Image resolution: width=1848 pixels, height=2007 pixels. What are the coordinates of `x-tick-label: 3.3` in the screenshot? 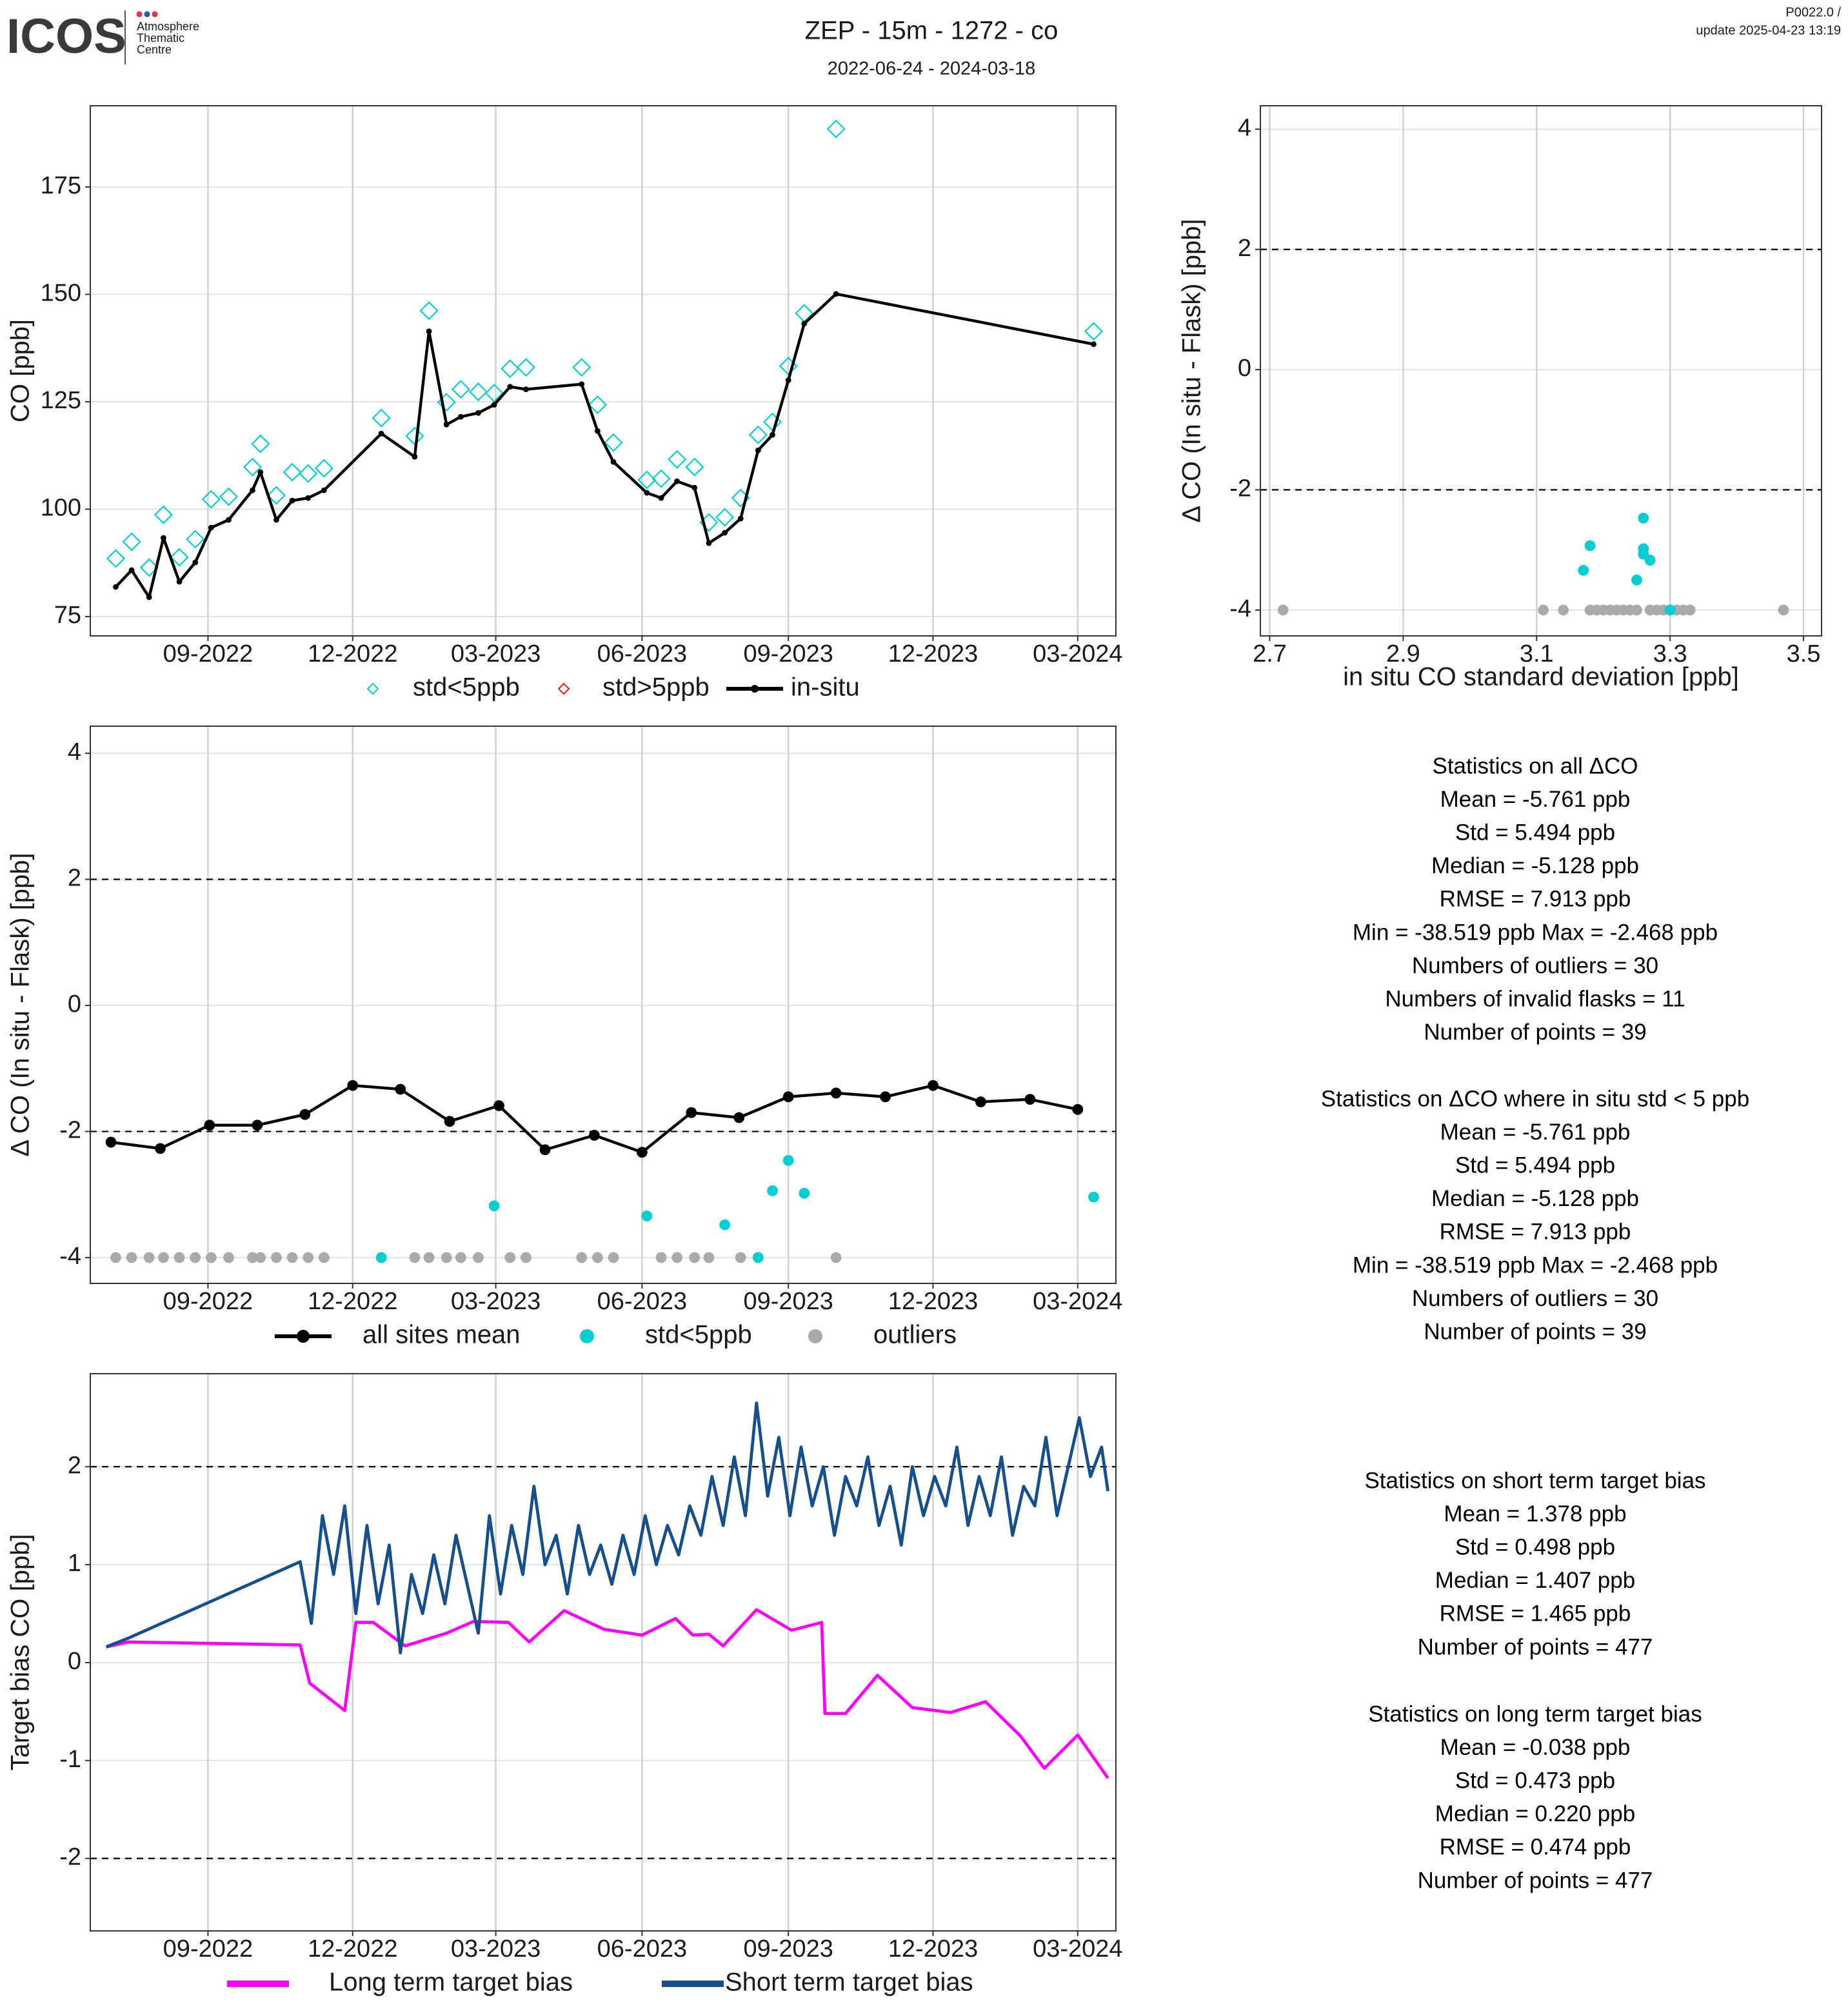 It's located at (1670, 653).